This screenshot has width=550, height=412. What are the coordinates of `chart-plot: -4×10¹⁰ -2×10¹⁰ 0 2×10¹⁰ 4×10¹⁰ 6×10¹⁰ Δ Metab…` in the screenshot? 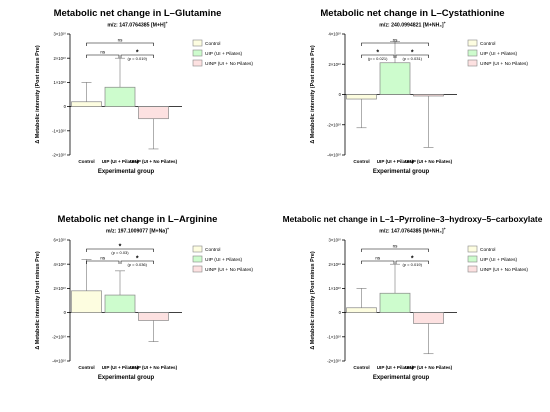 It's located at (144, 309).